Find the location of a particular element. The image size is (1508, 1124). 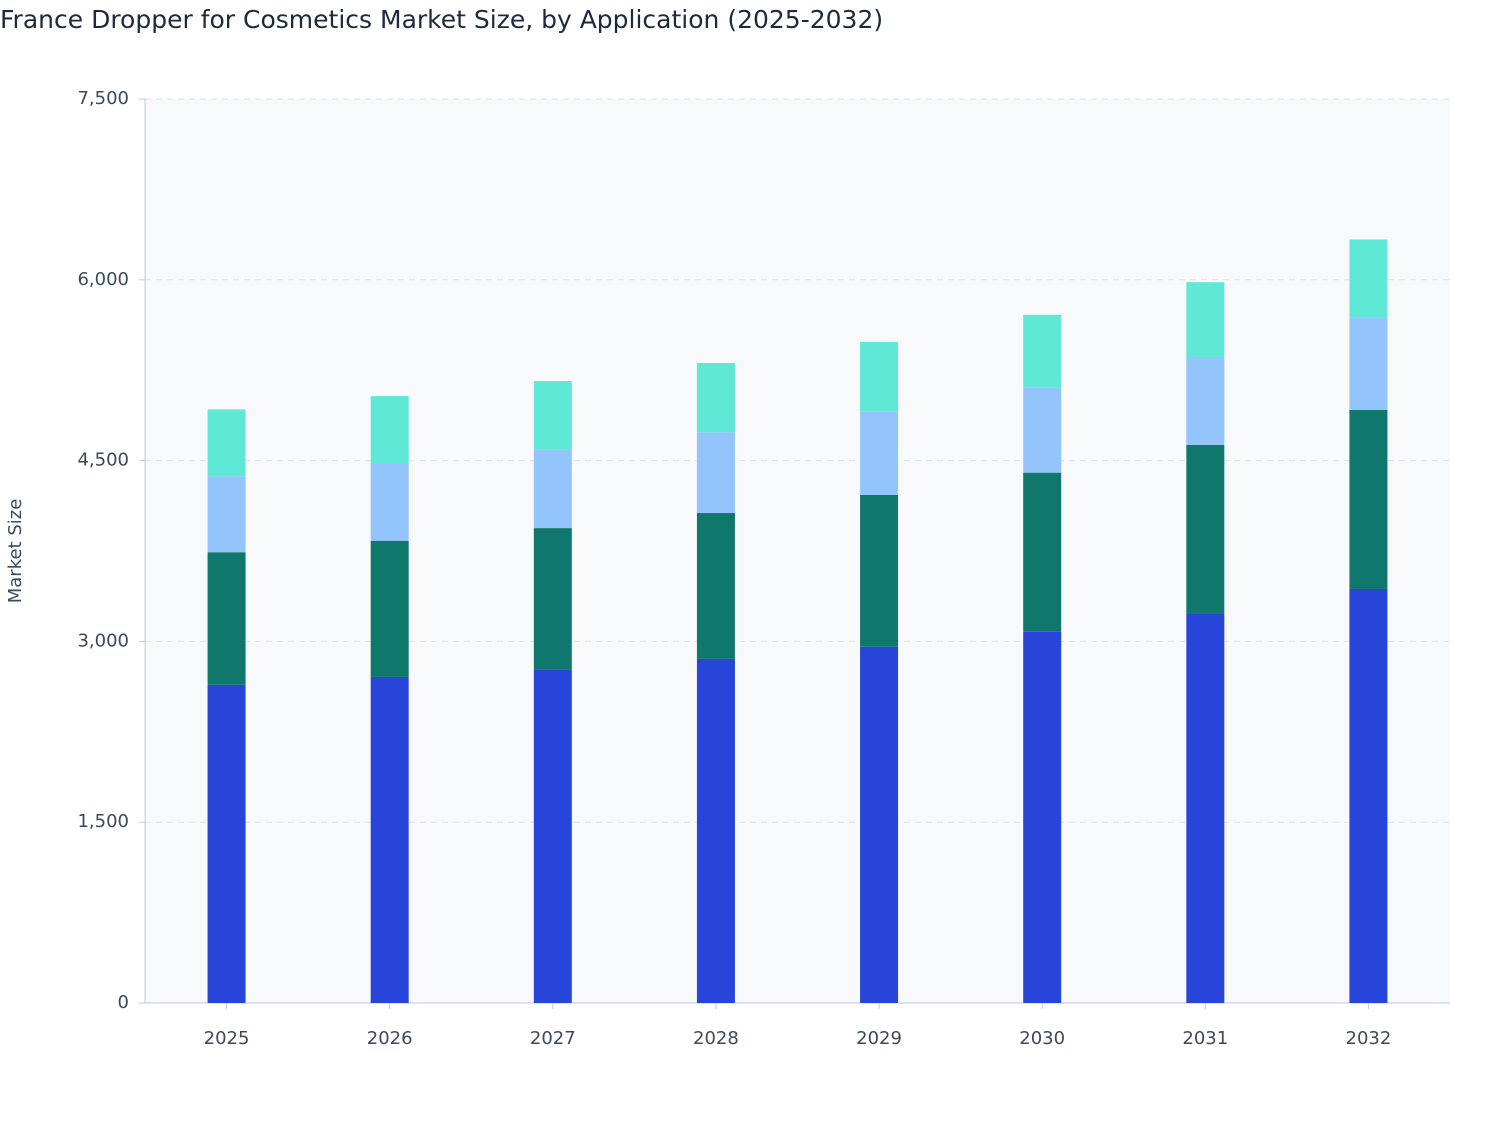

y-axis-label: Market Size is located at coordinates (15, 551).